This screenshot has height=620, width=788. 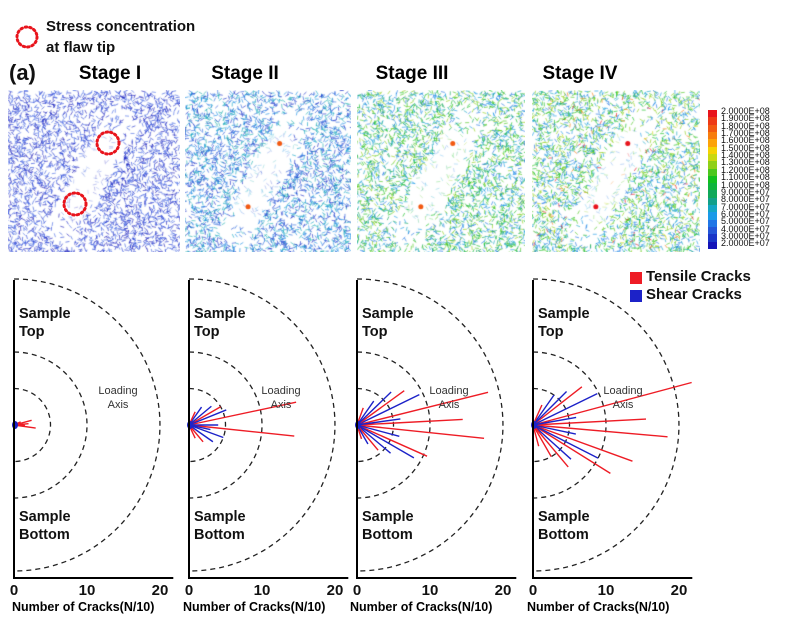 I want to click on colorbar-tick-label: 5.0000E+07, so click(x=745, y=221).